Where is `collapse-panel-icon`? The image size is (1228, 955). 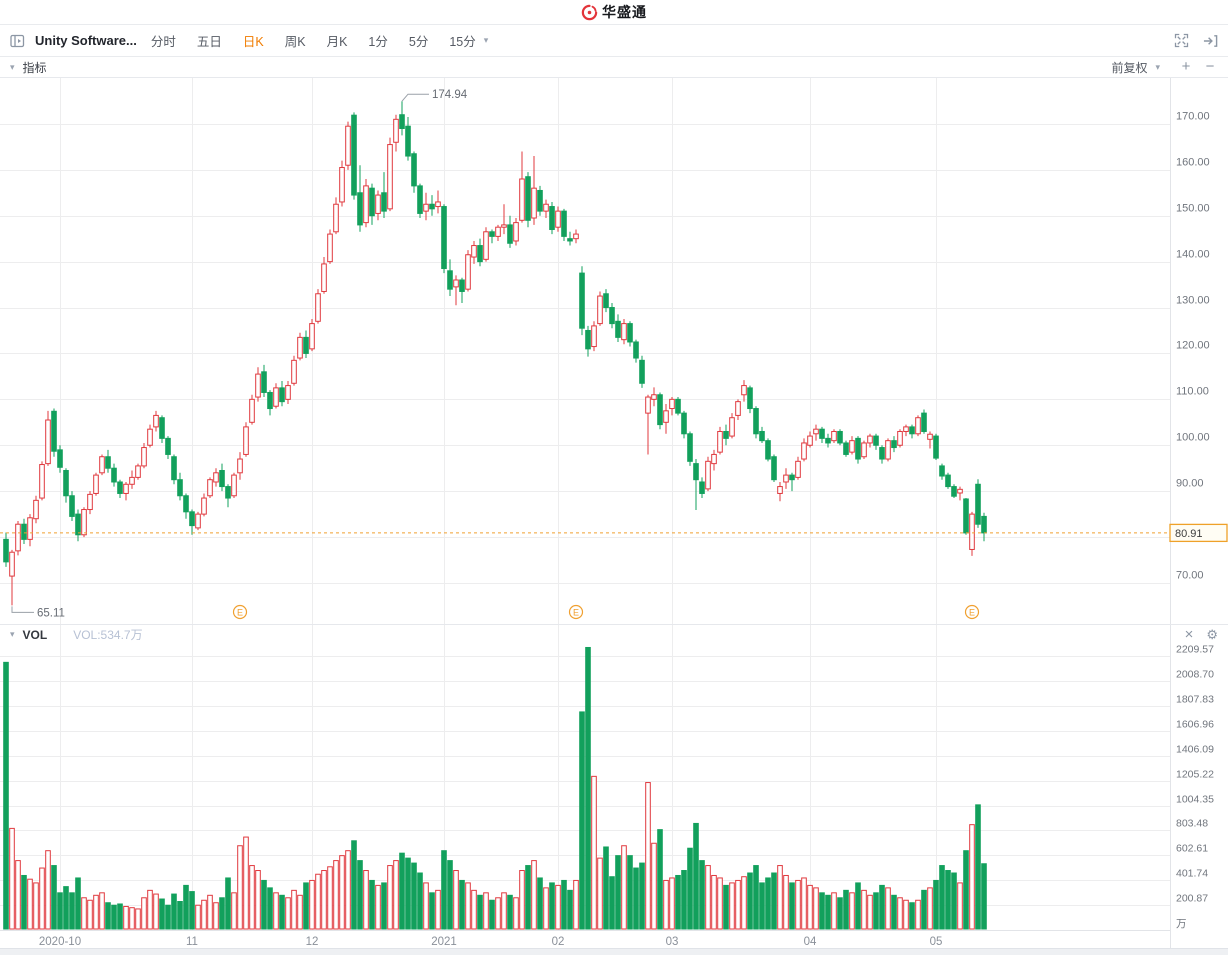 collapse-panel-icon is located at coordinates (17, 41).